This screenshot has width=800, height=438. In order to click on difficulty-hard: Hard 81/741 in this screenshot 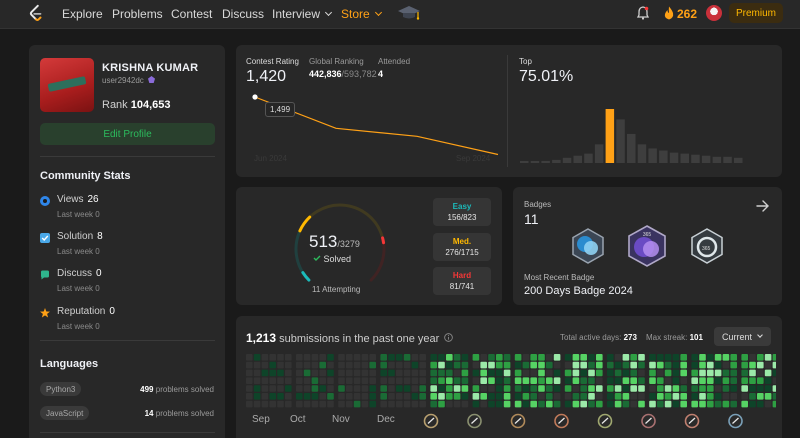, I will do `click(462, 281)`.